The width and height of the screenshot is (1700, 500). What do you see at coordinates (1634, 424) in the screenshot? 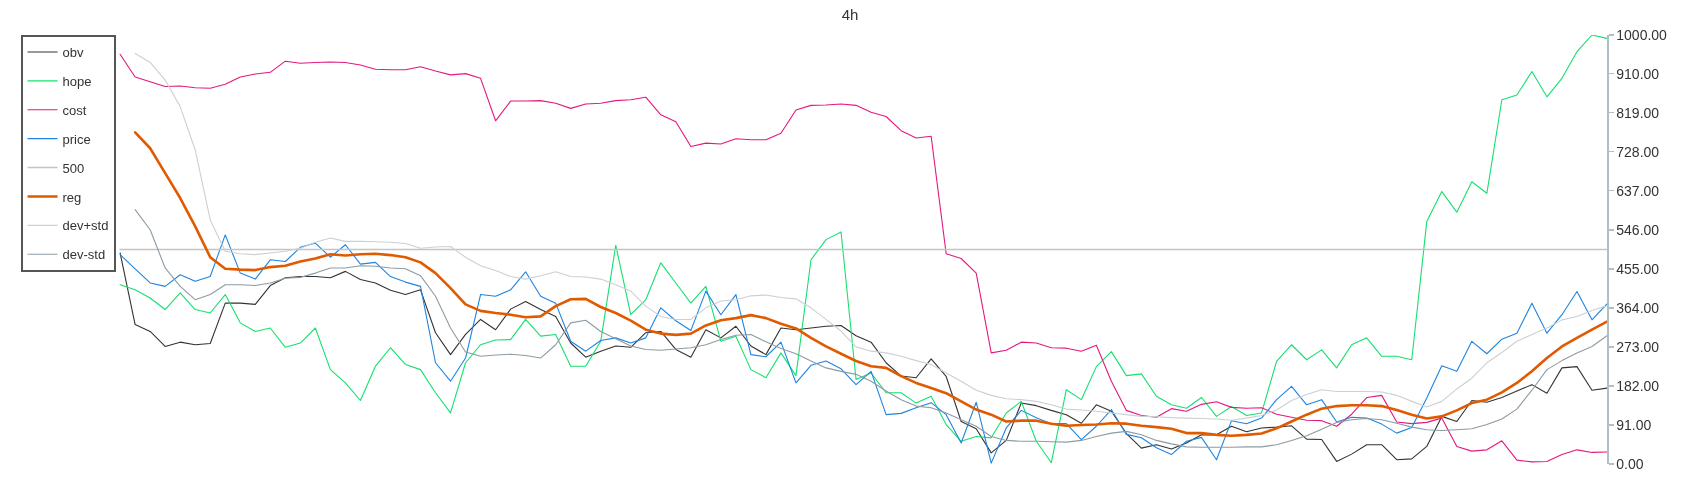
I see `y-tick-label: 91.00` at bounding box center [1634, 424].